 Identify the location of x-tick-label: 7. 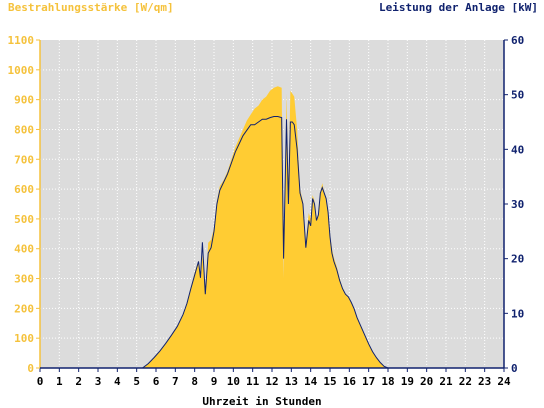
(175, 381).